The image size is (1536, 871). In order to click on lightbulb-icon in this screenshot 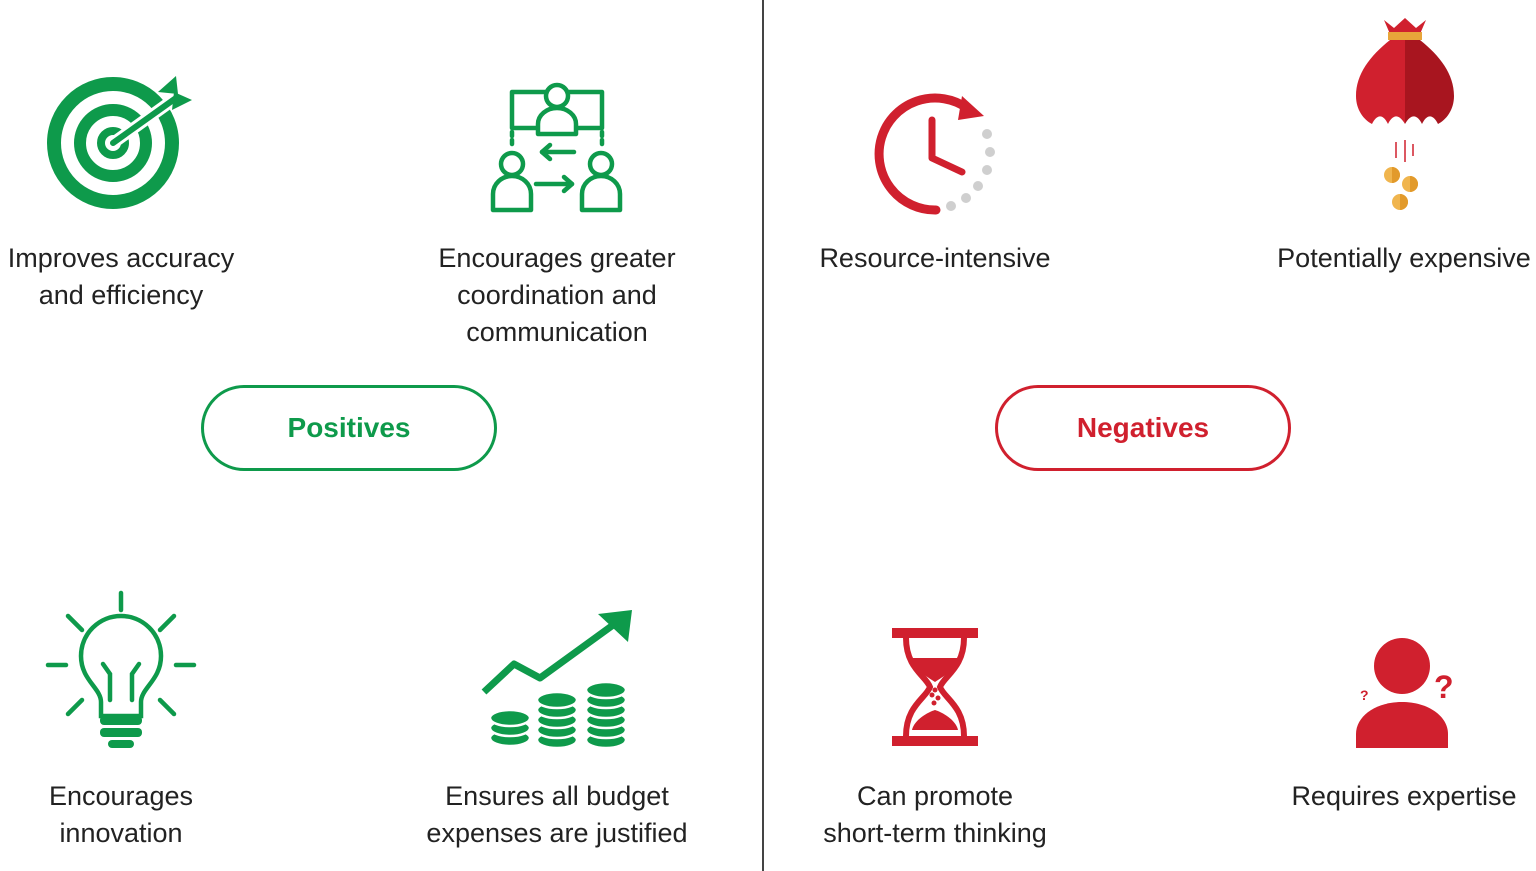, I will do `click(121, 669)`.